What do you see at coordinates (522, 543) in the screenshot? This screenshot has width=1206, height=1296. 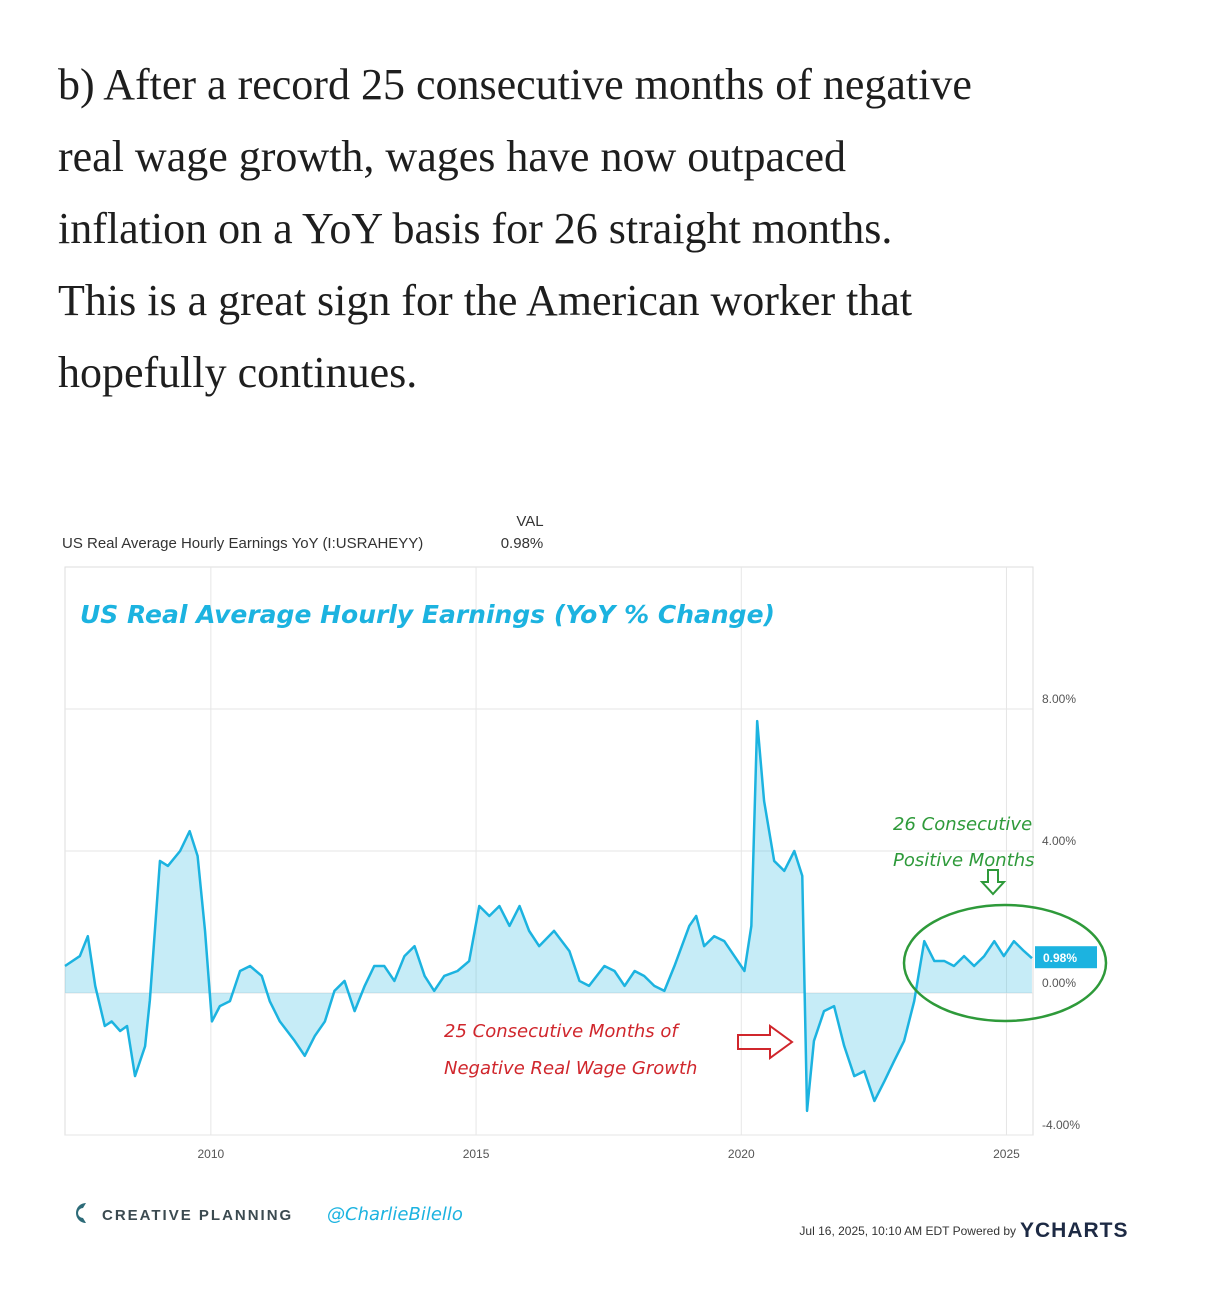 I see `val-text: 0.98%` at bounding box center [522, 543].